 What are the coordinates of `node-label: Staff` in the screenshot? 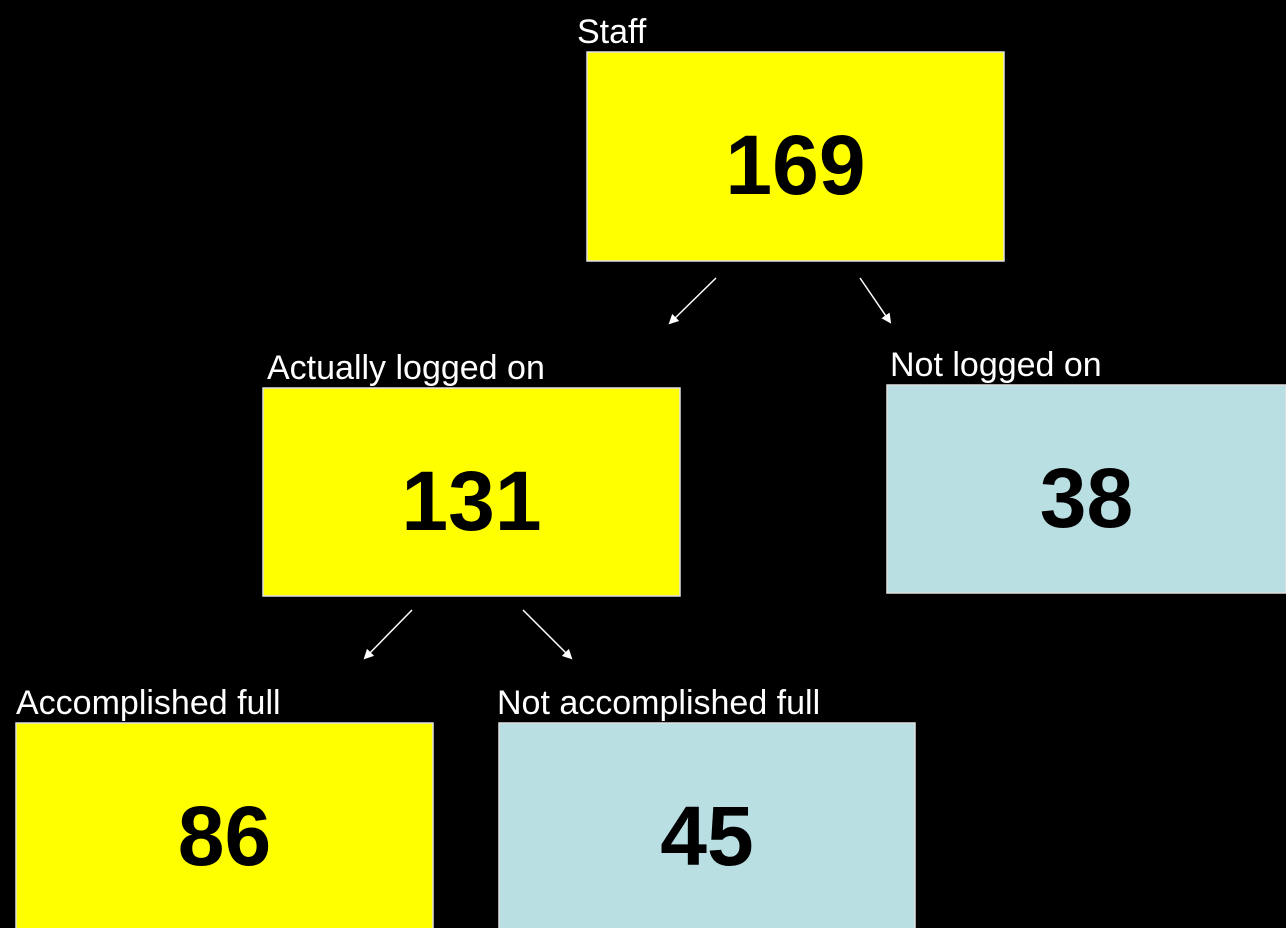 It's located at (612, 32).